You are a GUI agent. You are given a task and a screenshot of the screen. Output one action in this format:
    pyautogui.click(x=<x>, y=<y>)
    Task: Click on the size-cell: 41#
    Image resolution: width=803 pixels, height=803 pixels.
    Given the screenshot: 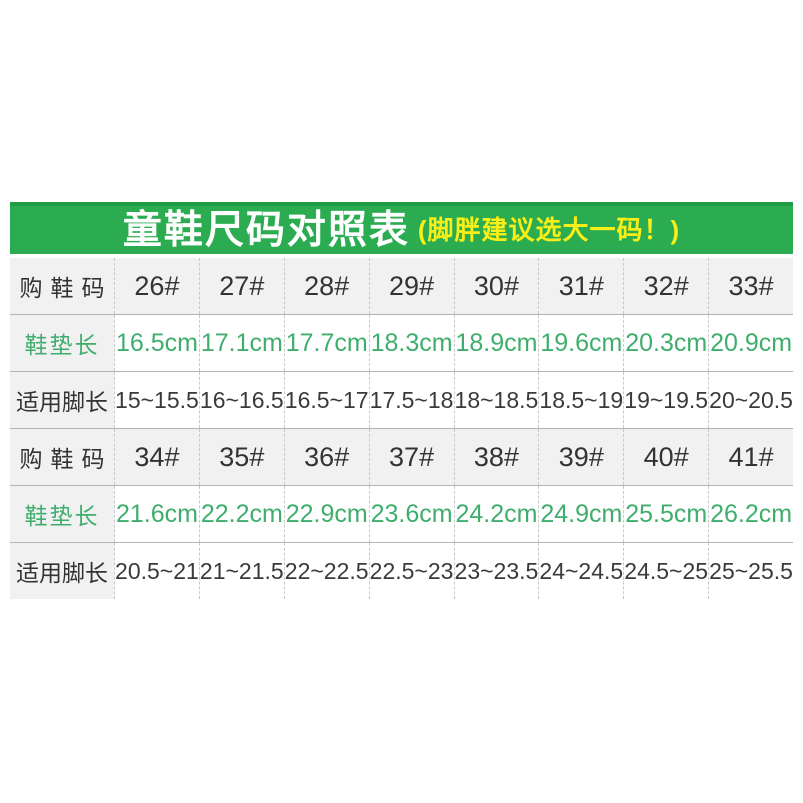 What is the action you would take?
    pyautogui.click(x=750, y=457)
    